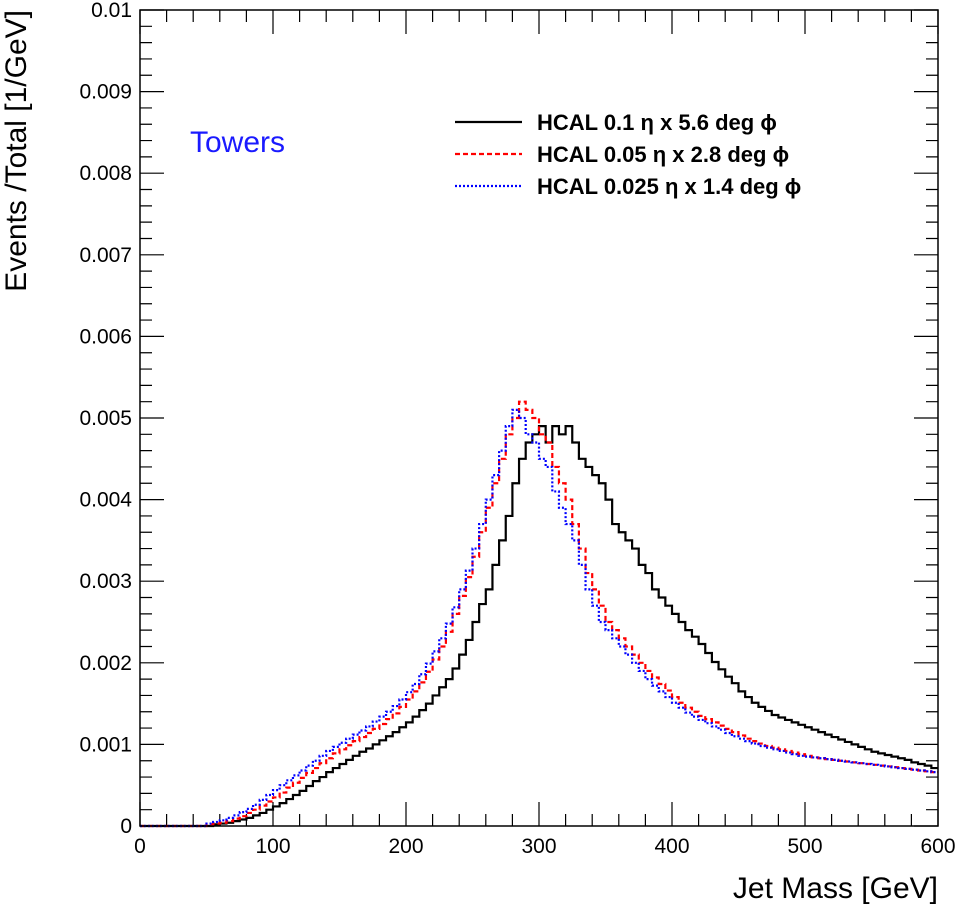  I want to click on legend-label-coarse: HCAL 0.1 η x 5.6 deg ϕ, so click(657, 122).